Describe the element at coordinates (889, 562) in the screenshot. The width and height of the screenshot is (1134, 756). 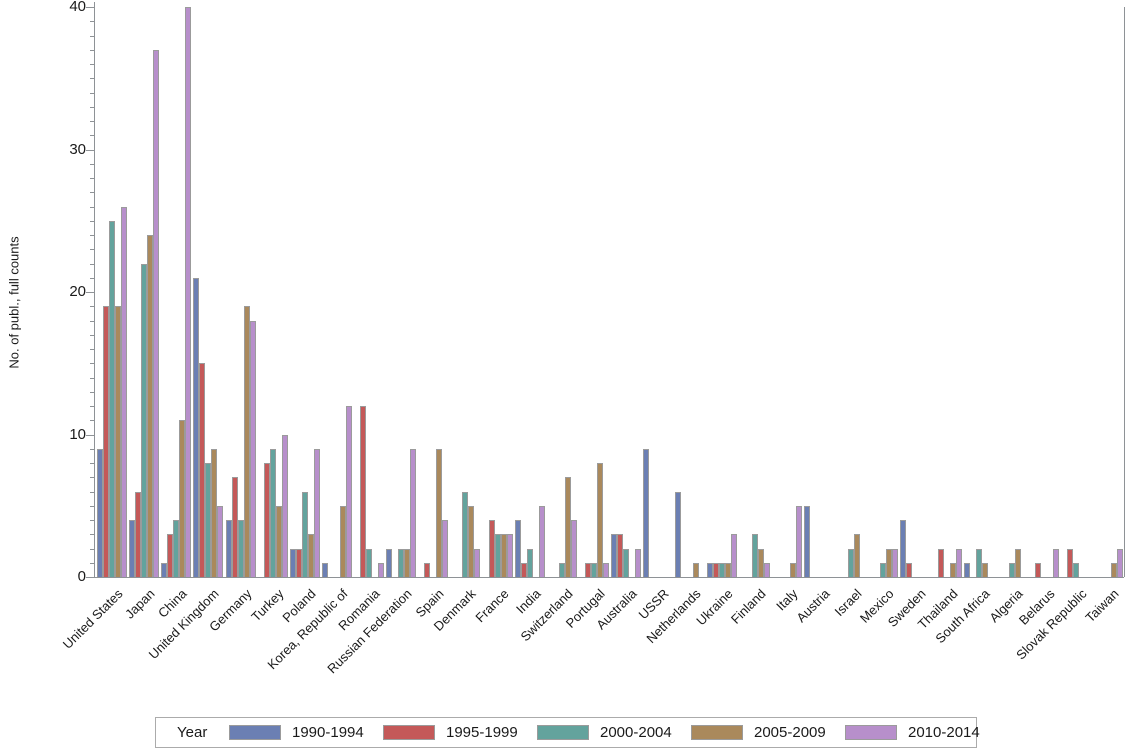
I see `bar-2005-2009-Mexico` at that location.